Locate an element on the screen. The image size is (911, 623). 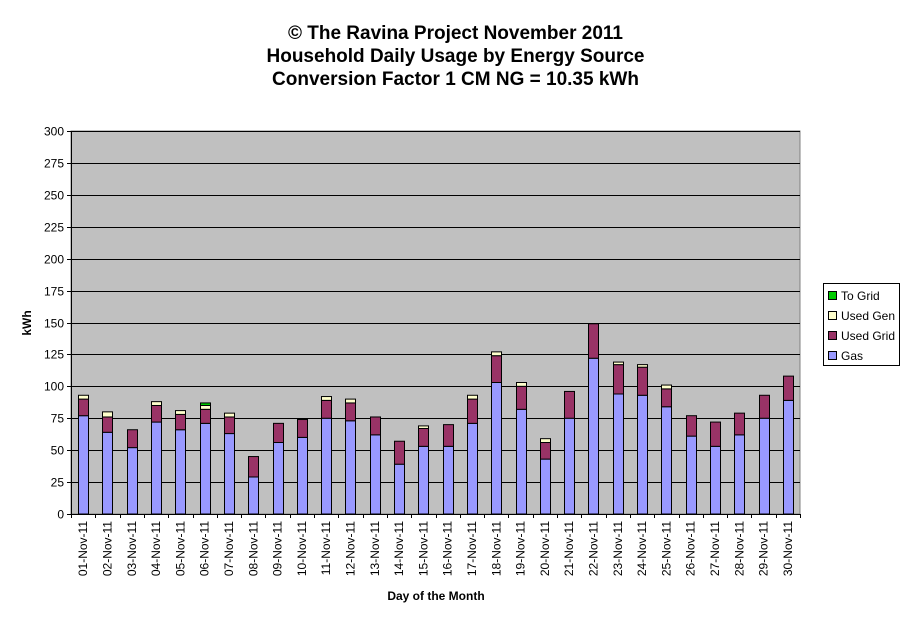
y-tick-label: 100 is located at coordinates (54, 387).